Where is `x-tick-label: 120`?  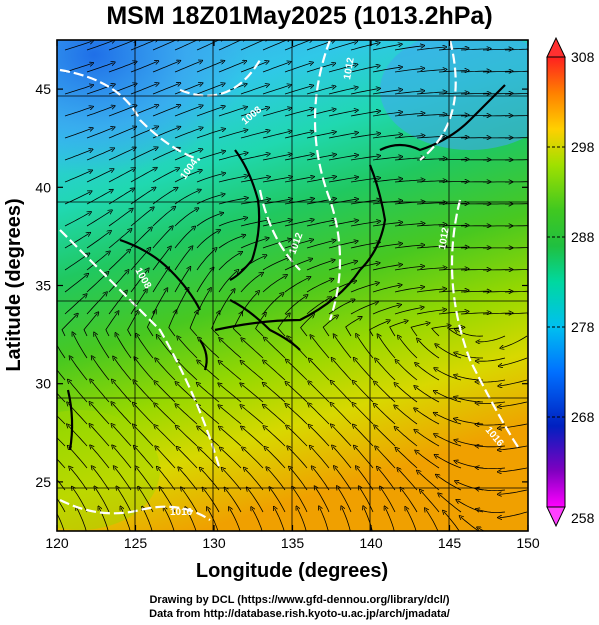
x-tick-label: 120 is located at coordinates (57, 543).